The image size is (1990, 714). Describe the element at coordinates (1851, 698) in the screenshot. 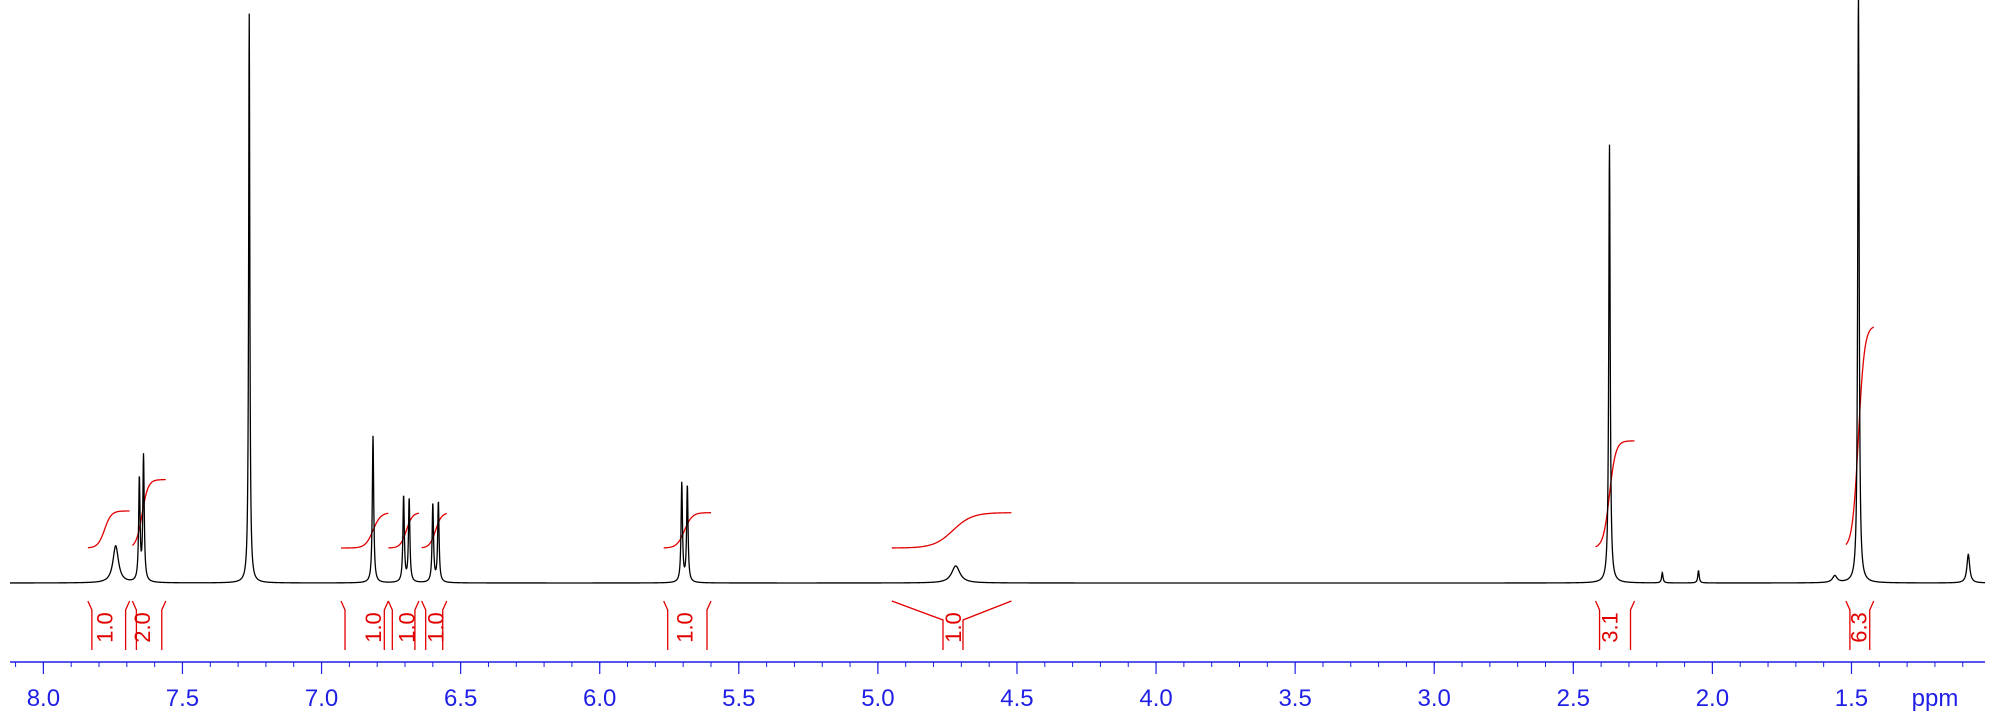

I see `x-axis-tick-label: 1.5` at that location.